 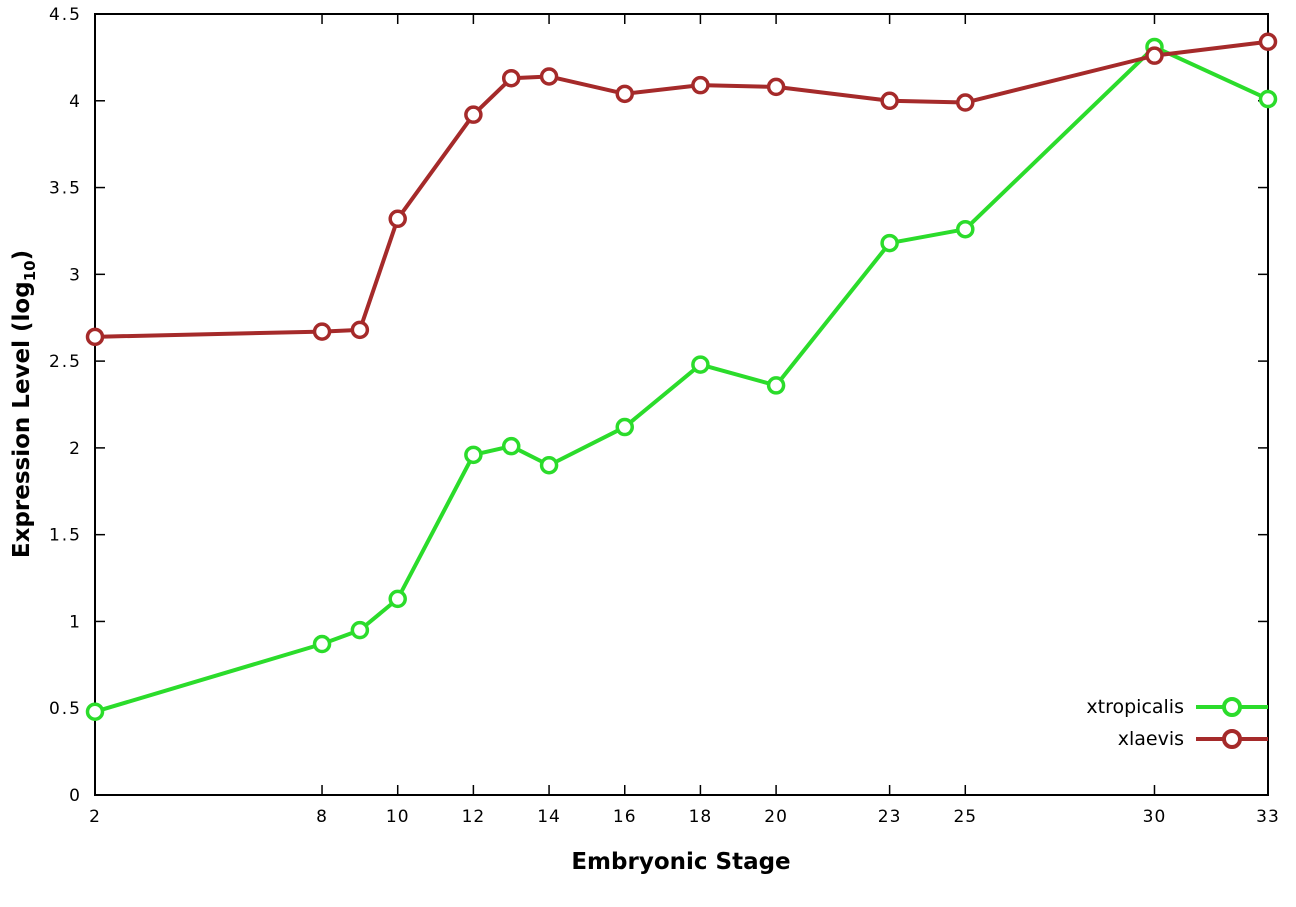 What do you see at coordinates (75, 102) in the screenshot?
I see `y-tick-label: 4` at bounding box center [75, 102].